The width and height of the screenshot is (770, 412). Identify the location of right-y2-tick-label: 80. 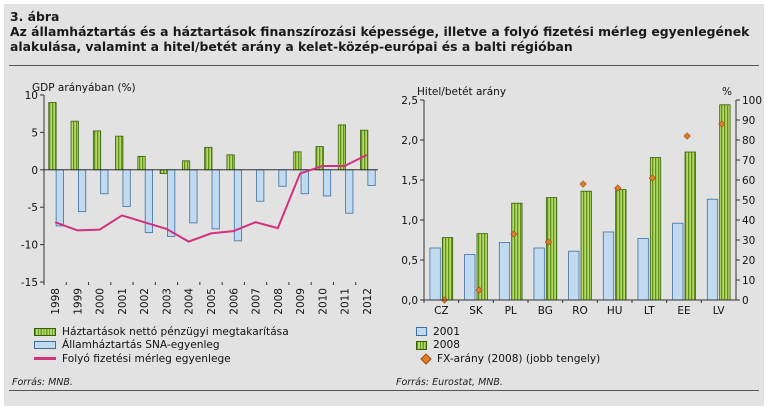
(748, 141).